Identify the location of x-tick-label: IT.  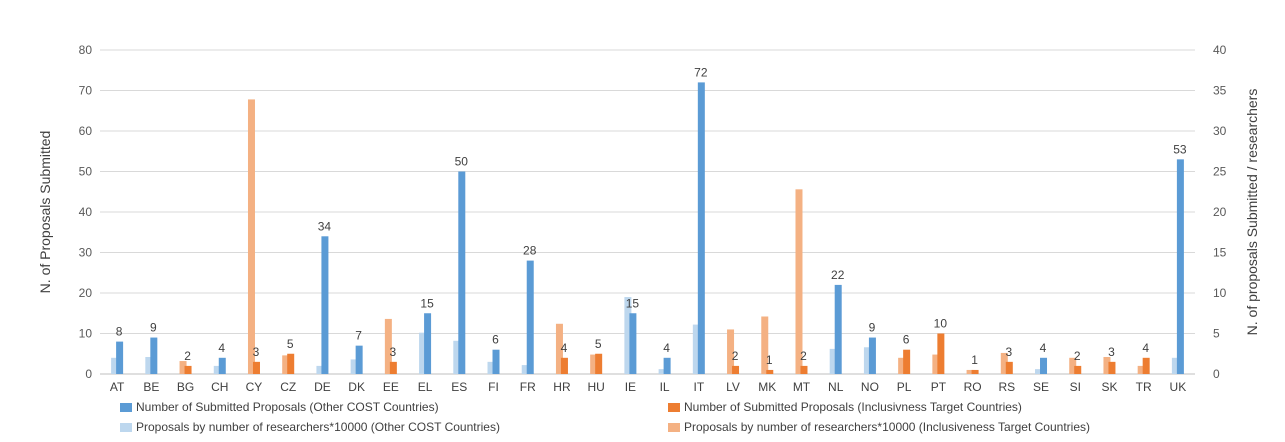
(698, 387).